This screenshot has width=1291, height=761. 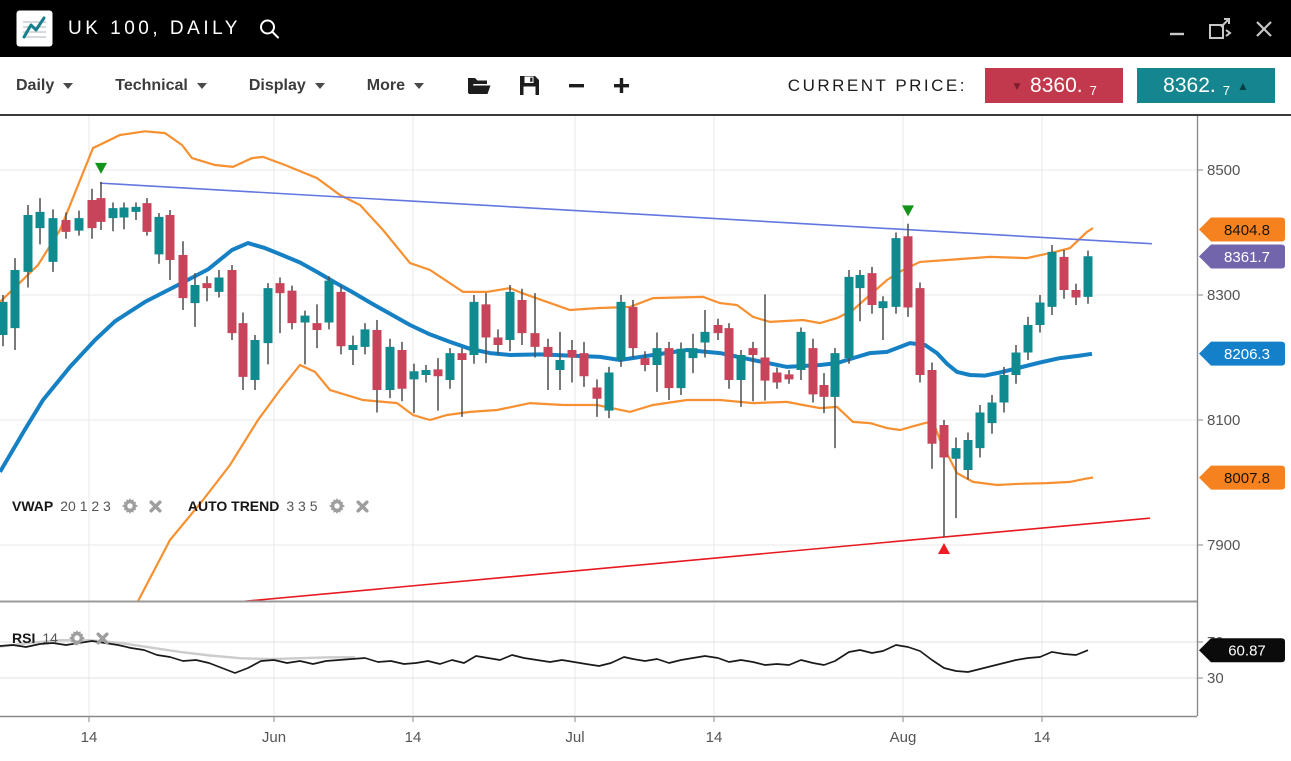 I want to click on auto-trend-legend-name: AUTO TREND, so click(x=233, y=506).